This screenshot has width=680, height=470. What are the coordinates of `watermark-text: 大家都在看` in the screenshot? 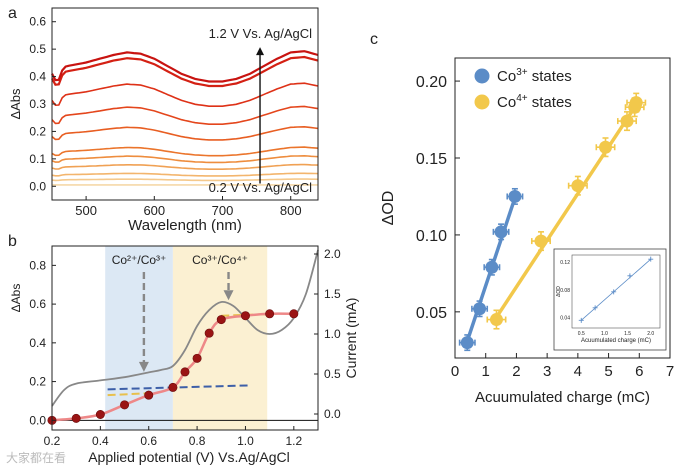 It's located at (36, 458).